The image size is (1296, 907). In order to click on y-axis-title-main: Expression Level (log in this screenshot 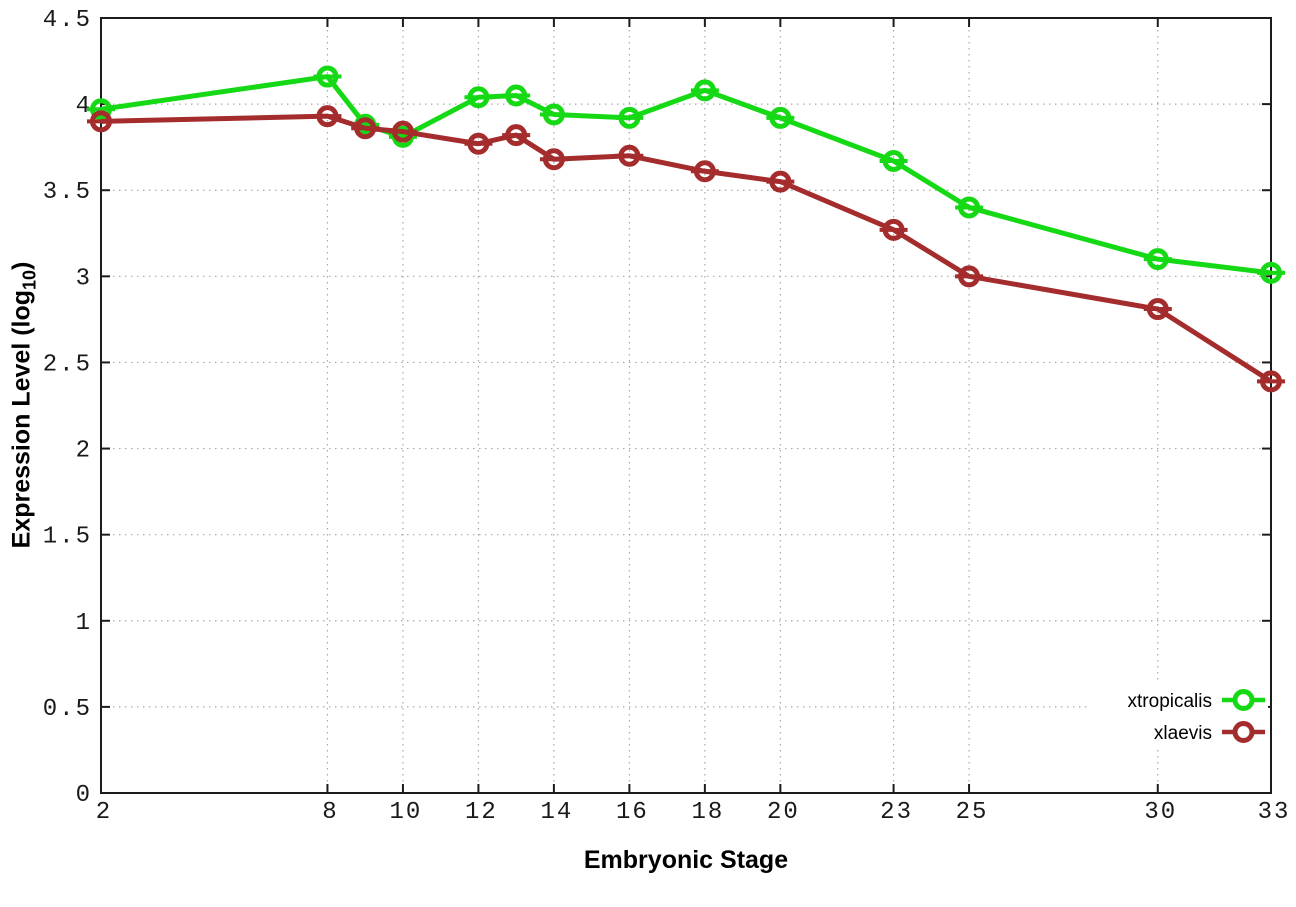, I will do `click(21, 419)`.